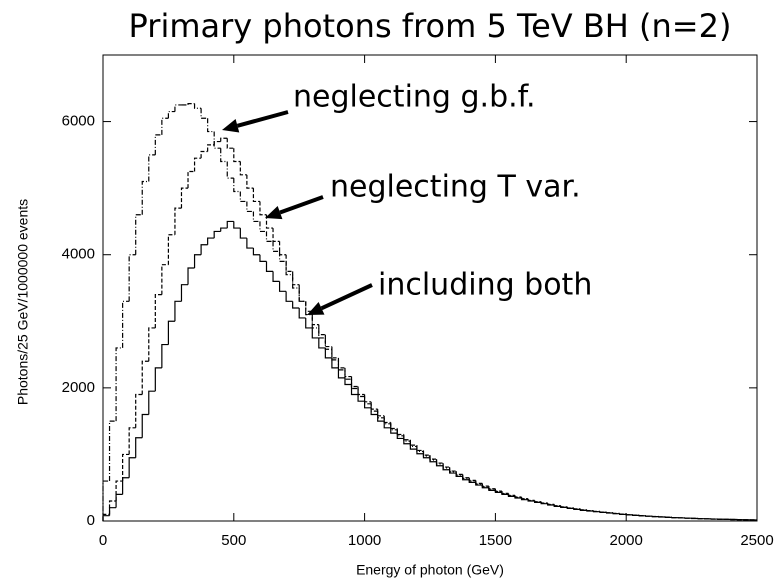 The image size is (780, 583). What do you see at coordinates (430, 570) in the screenshot?
I see `x-axis-label: Energy of photon (GeV)` at bounding box center [430, 570].